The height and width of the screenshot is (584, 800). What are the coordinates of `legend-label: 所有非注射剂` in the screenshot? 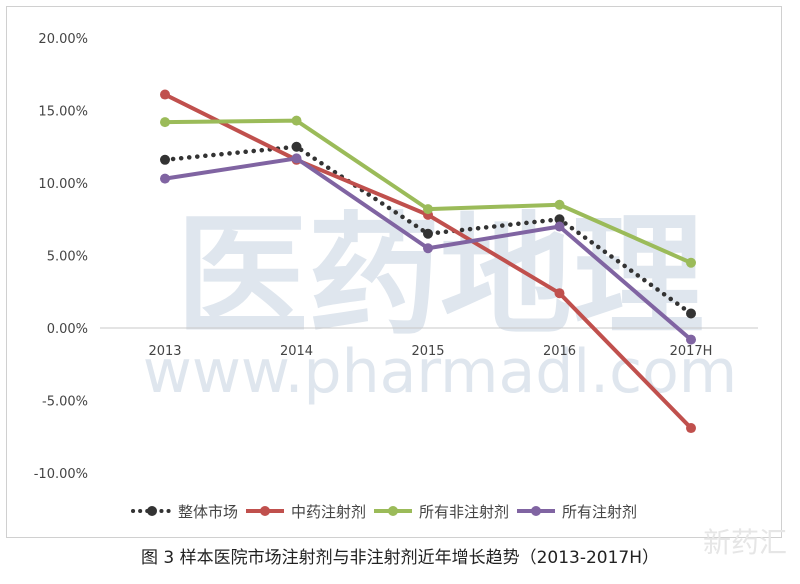 It's located at (464, 512).